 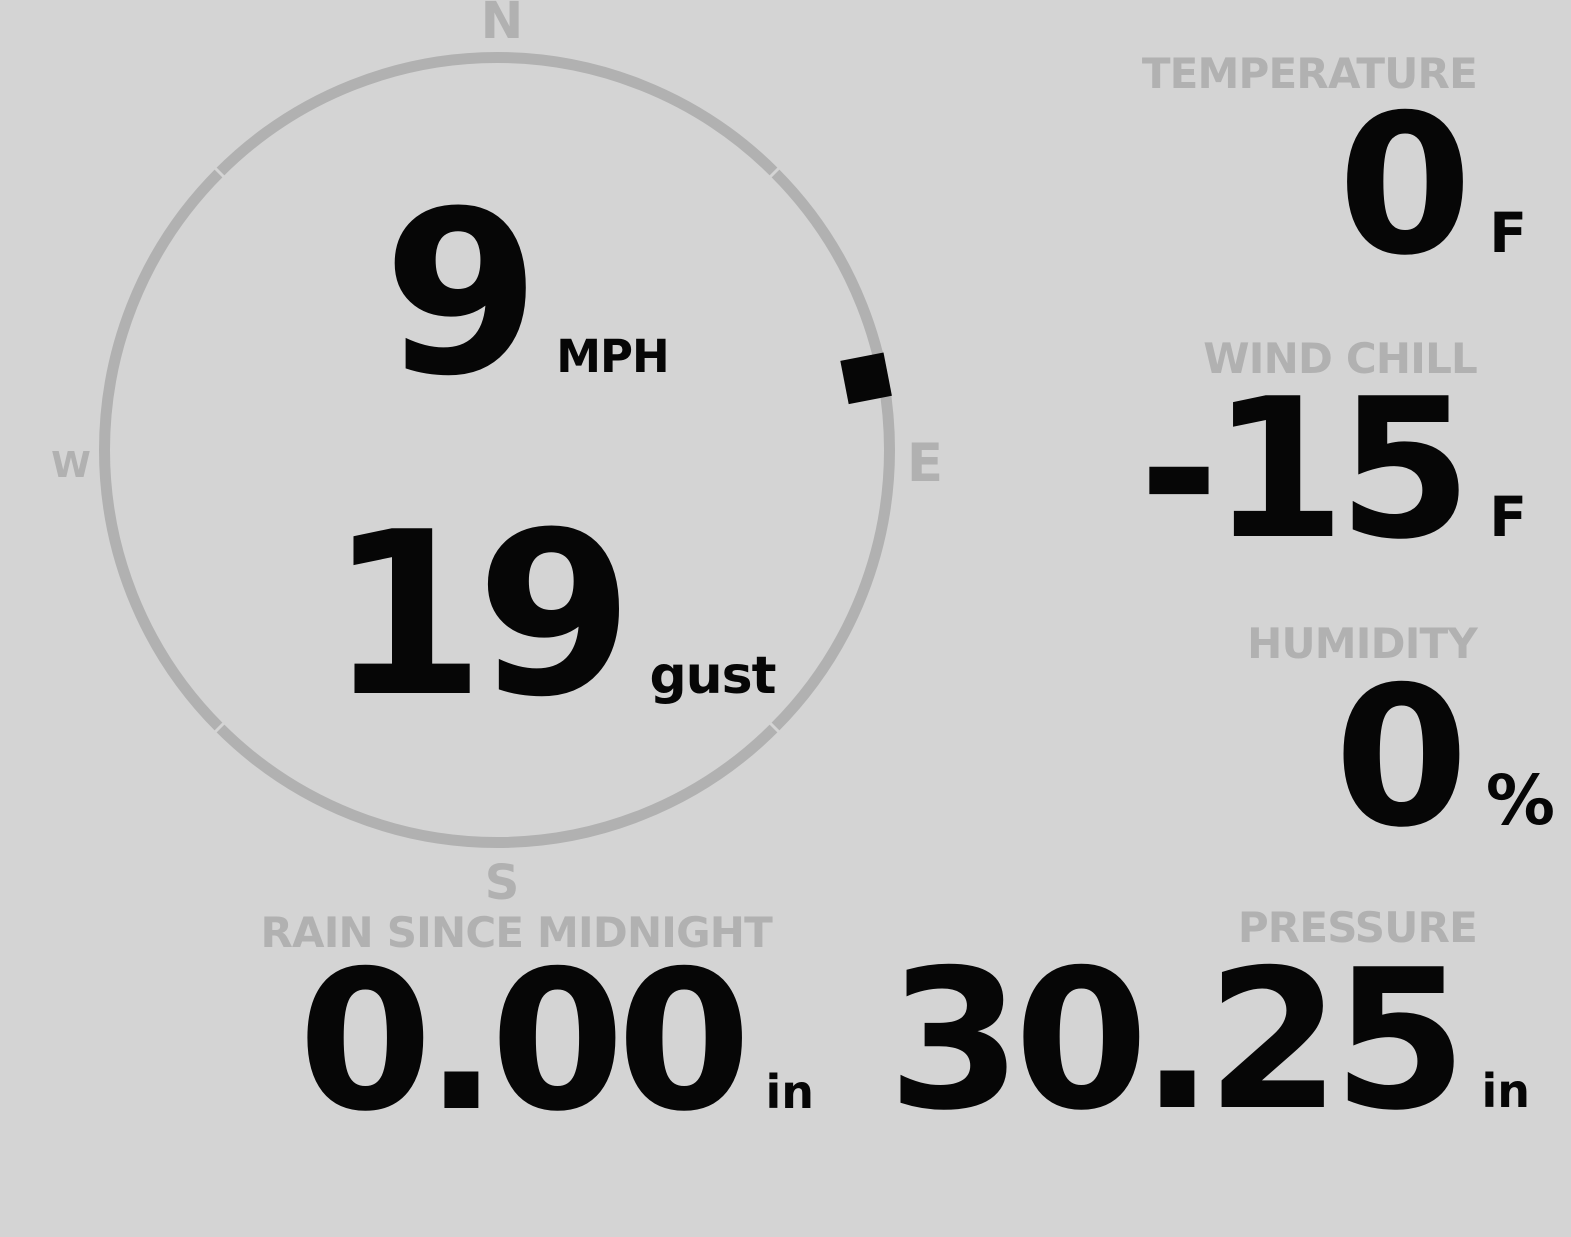 What do you see at coordinates (925, 463) in the screenshot?
I see `compass-label-east: E` at bounding box center [925, 463].